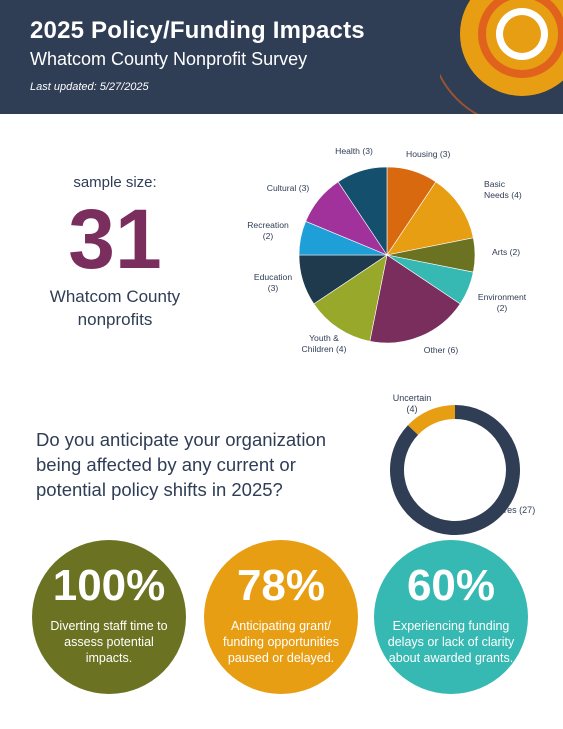  Describe the element at coordinates (501, 57) in the screenshot. I see `sun-logo-icon` at that location.